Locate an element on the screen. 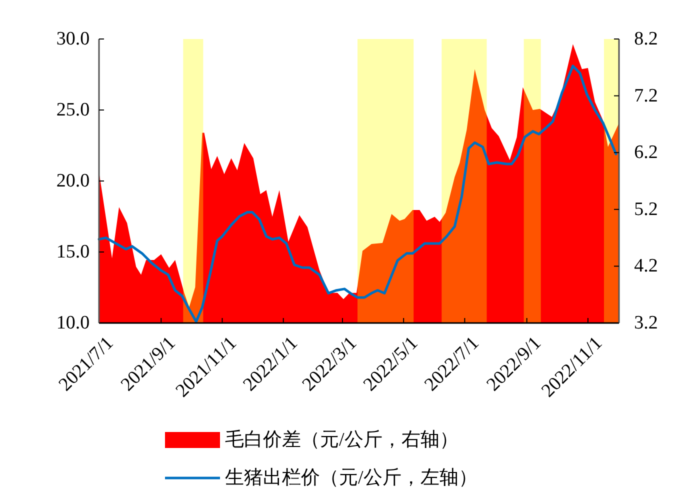 This screenshot has height=491, width=678. legend-label: 毛白价差（元/公斤，右轴） is located at coordinates (341, 440).